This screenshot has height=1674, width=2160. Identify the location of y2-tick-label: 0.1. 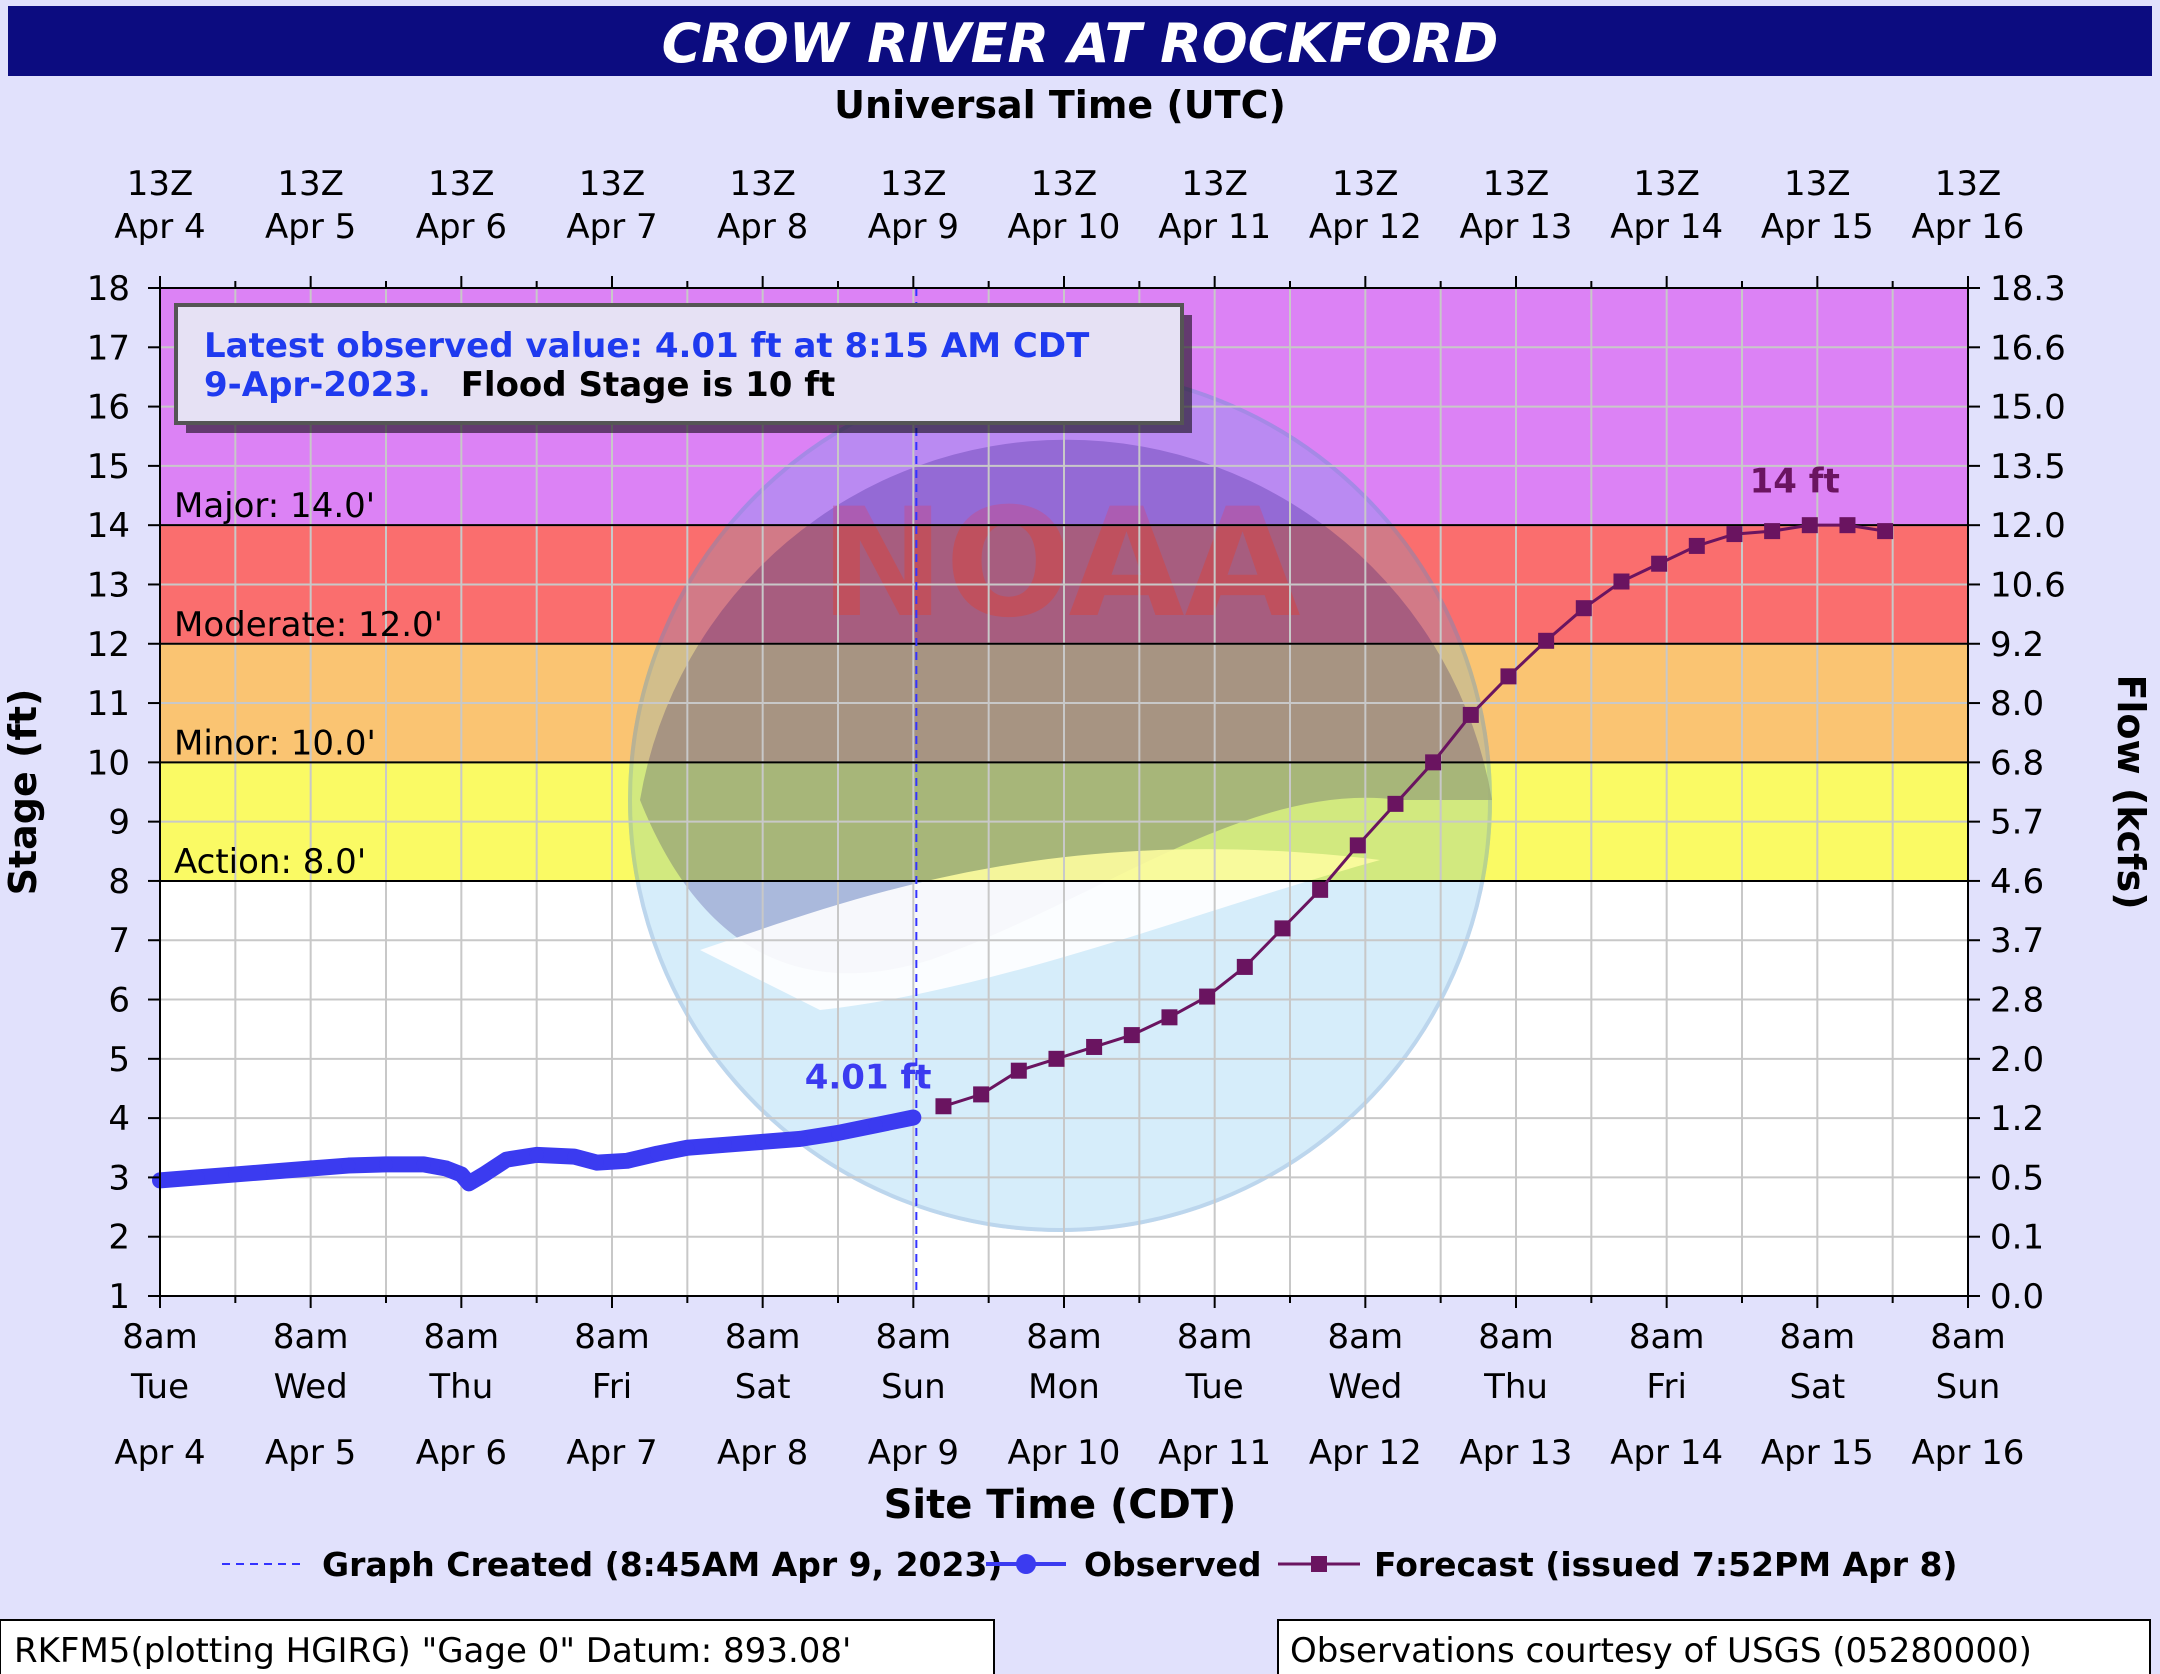
(2017, 1238).